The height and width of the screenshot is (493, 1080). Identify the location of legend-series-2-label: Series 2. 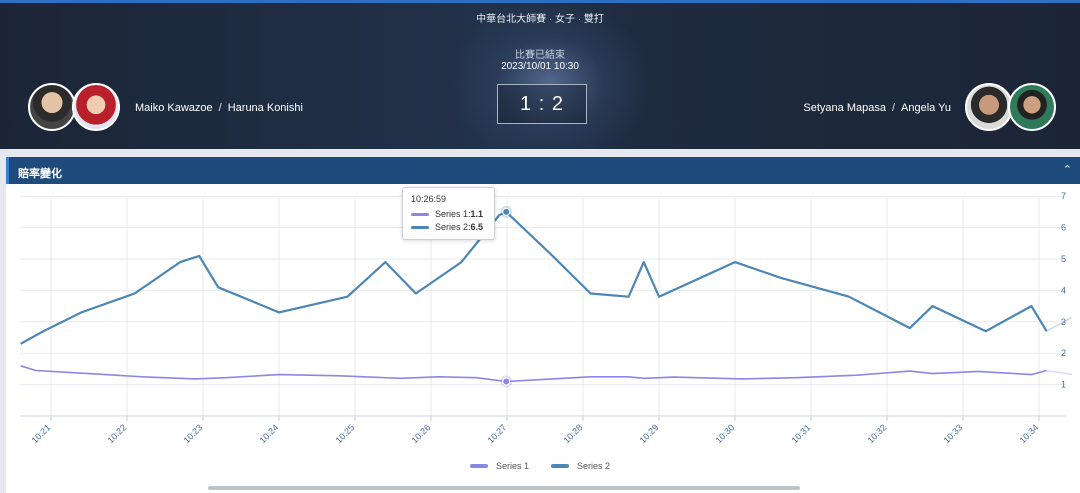
(594, 466).